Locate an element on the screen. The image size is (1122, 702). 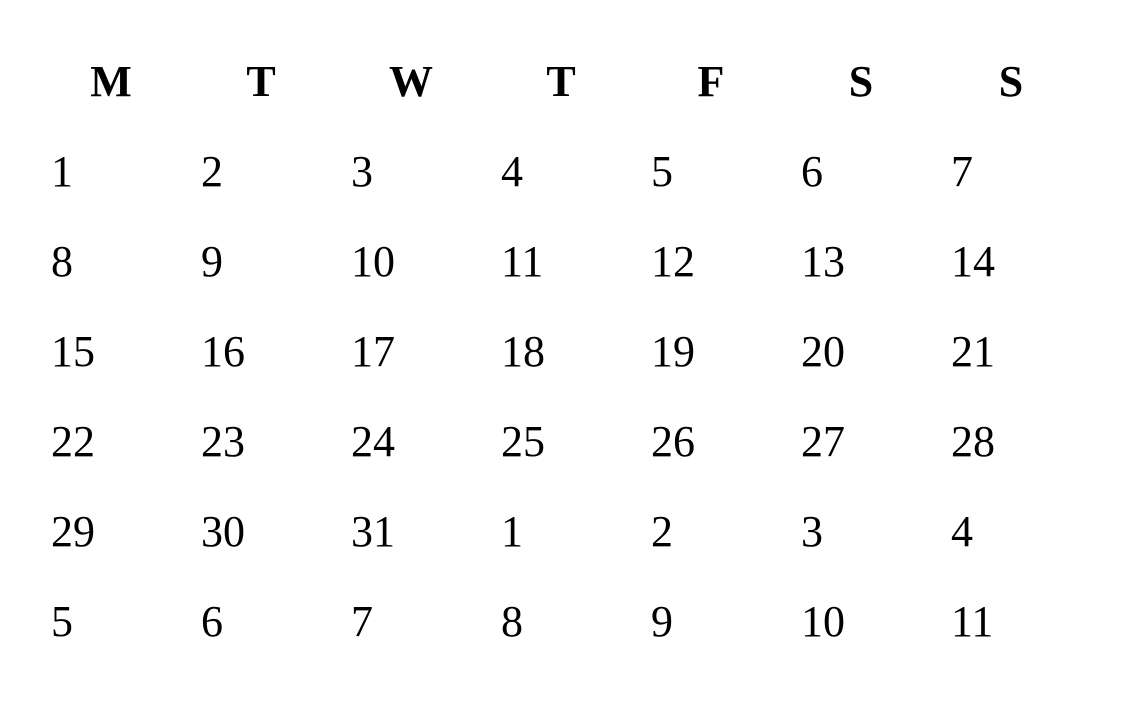
day-cell: 20 is located at coordinates (823, 351).